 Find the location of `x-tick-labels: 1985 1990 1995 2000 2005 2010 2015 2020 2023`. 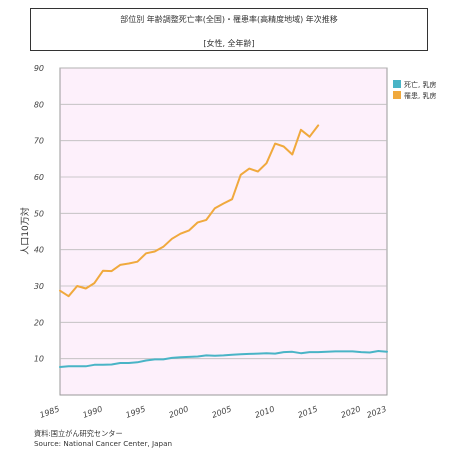

x-tick-labels: 1985 1990 1995 2000 2005 2010 2015 2020 2023 is located at coordinates (212, 411).